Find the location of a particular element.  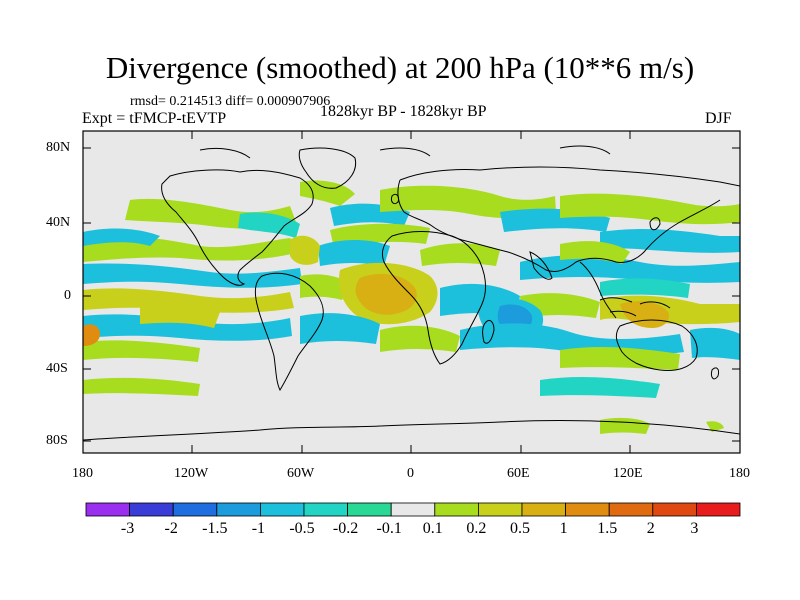

coast-new-zealand is located at coordinates (715, 373).